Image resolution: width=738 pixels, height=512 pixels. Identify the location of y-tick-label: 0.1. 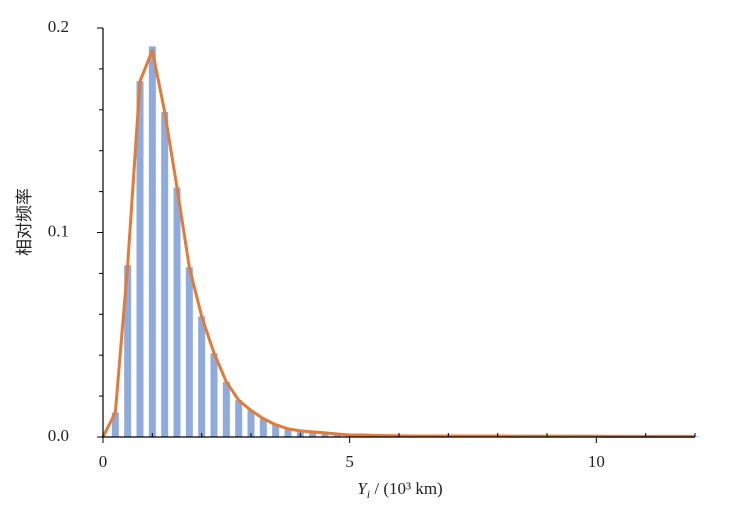
(58, 230).